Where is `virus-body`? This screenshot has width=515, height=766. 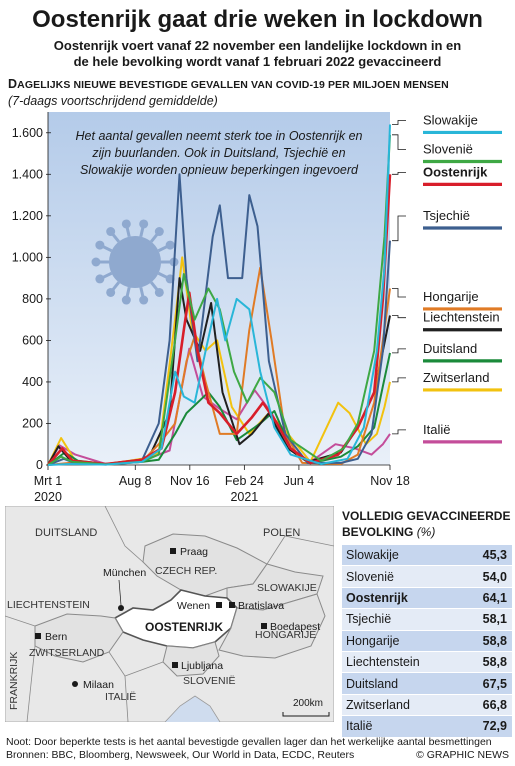 virus-body is located at coordinates (135, 262).